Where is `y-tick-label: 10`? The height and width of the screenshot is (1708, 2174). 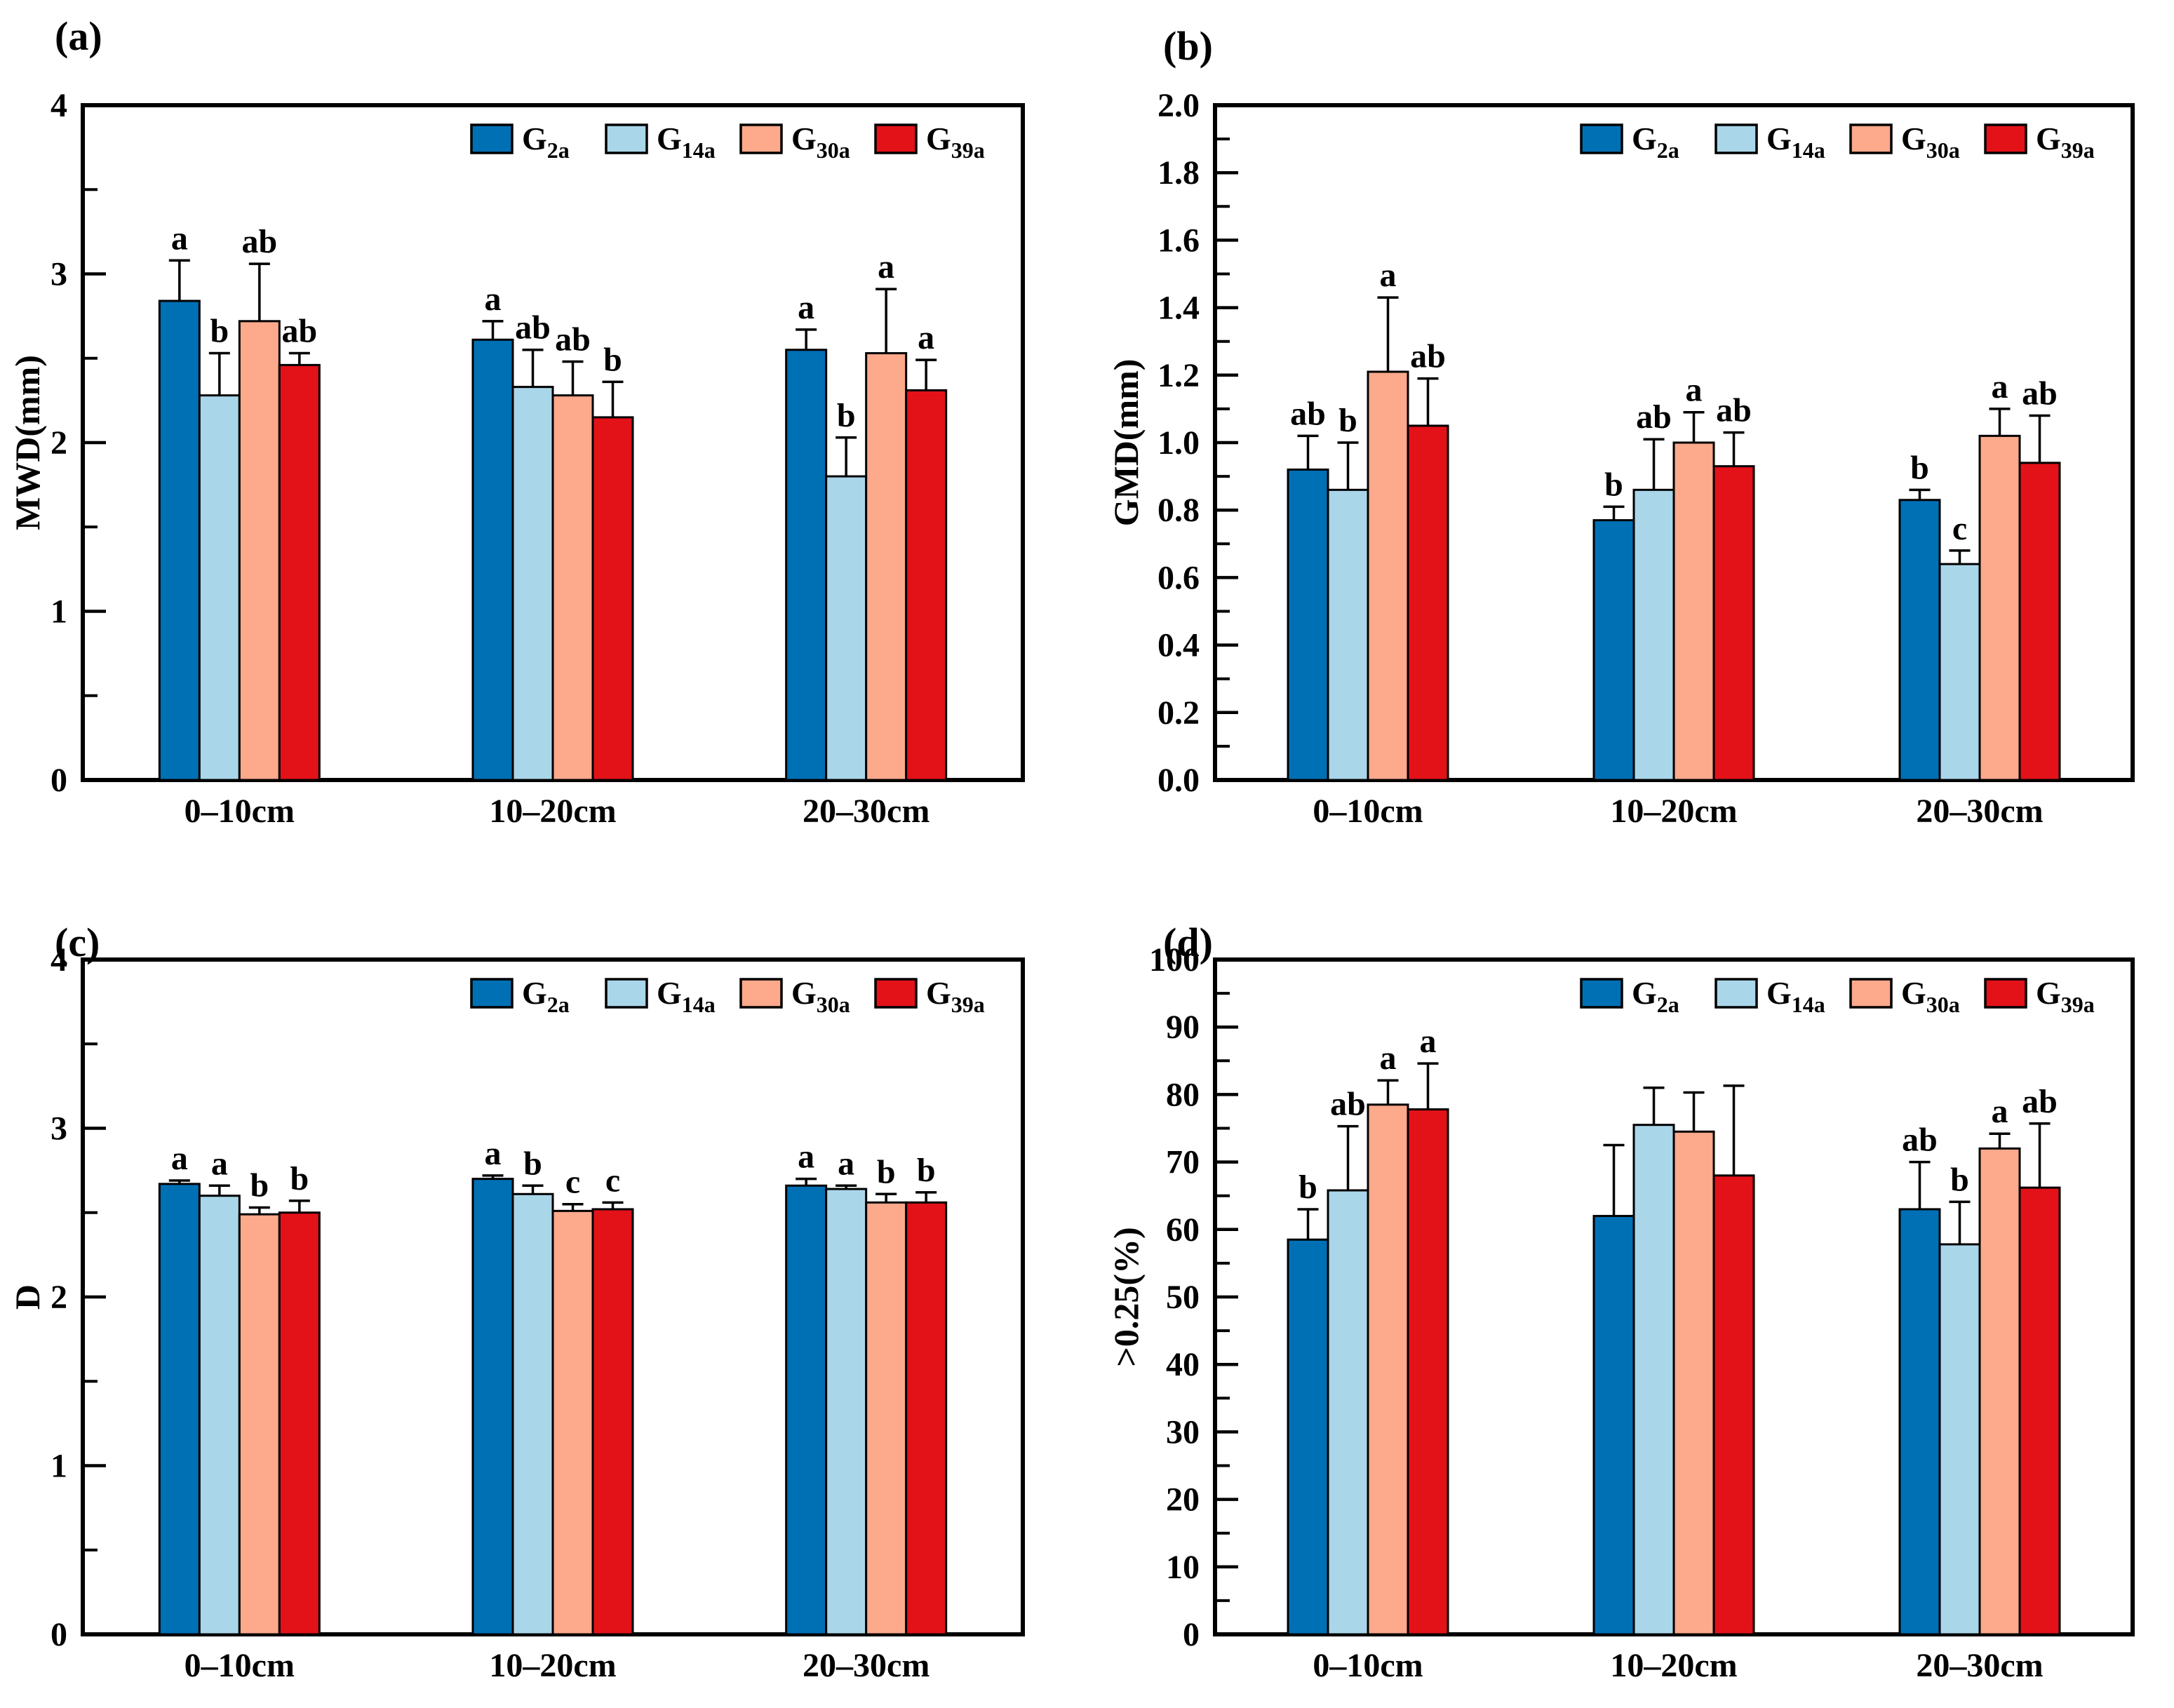
y-tick-label: 10 is located at coordinates (1183, 1567).